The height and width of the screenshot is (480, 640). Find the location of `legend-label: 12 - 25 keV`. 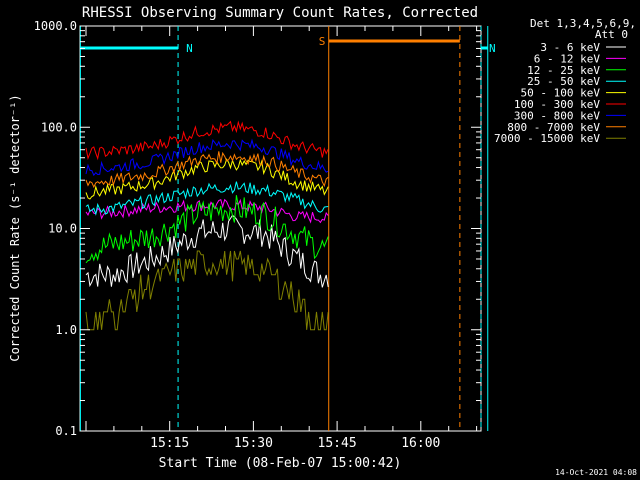

legend-label: 12 - 25 keV is located at coordinates (563, 70).